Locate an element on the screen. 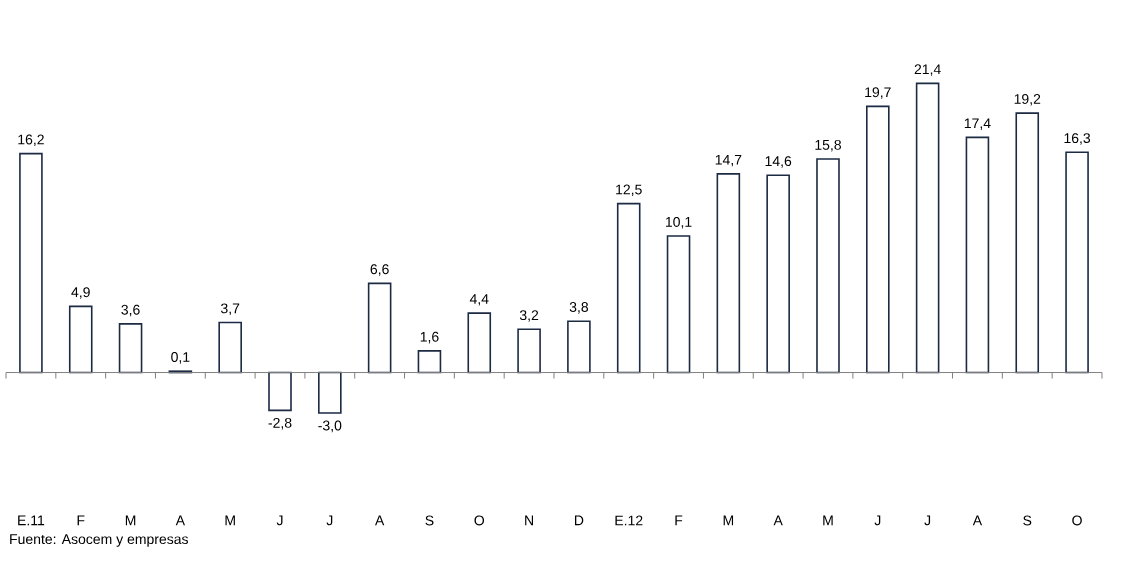 The height and width of the screenshot is (564, 1141). data-label: 3,2 is located at coordinates (529, 316).